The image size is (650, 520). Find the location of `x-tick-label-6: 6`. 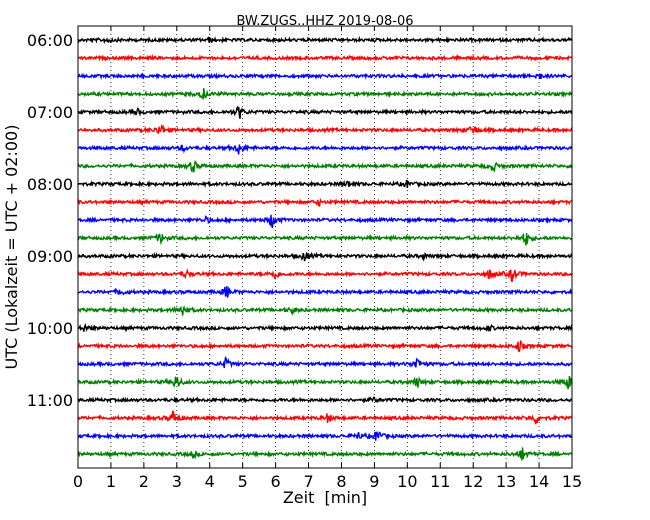

x-tick-label-6: 6 is located at coordinates (276, 481).